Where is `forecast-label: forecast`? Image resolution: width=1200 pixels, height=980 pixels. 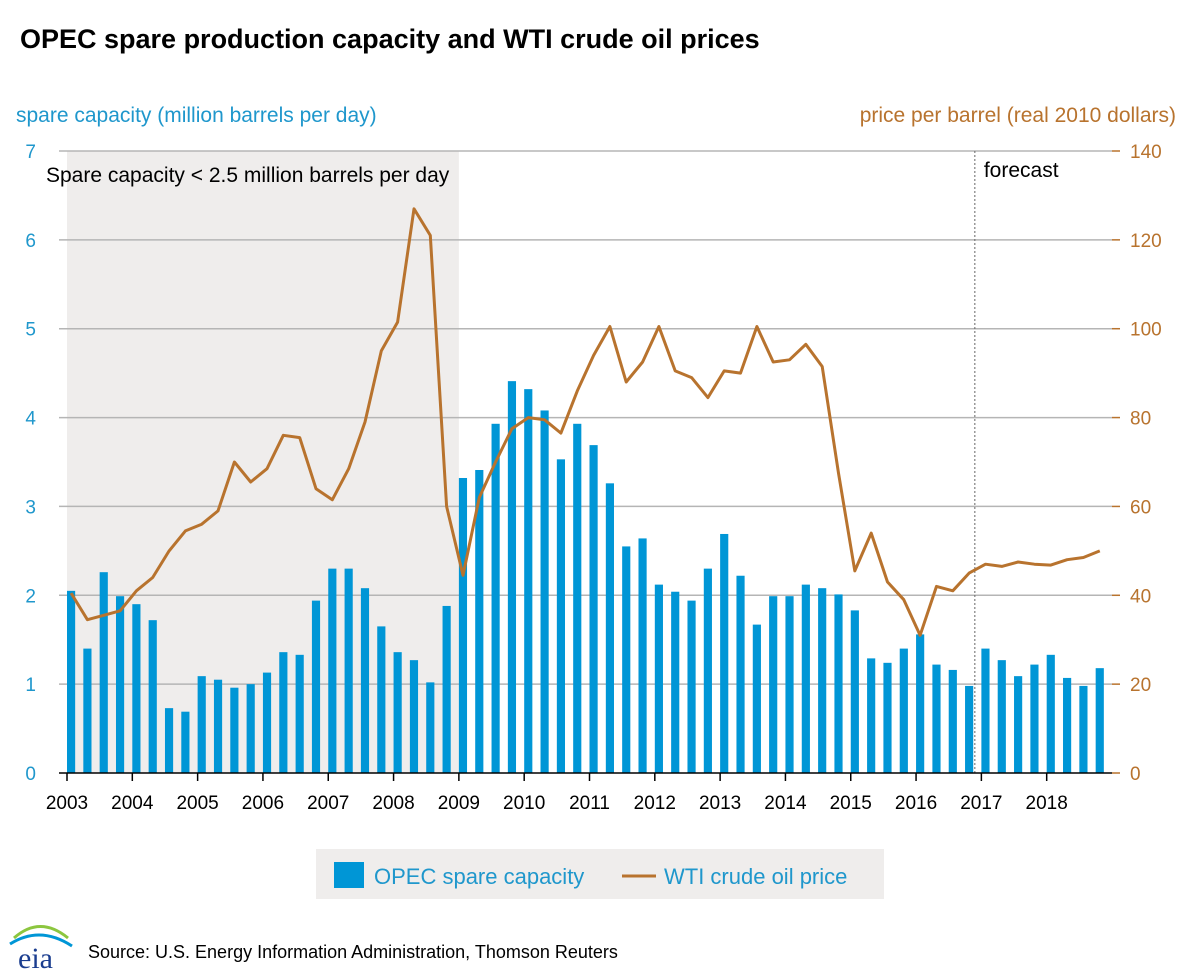 forecast-label: forecast is located at coordinates (1021, 170).